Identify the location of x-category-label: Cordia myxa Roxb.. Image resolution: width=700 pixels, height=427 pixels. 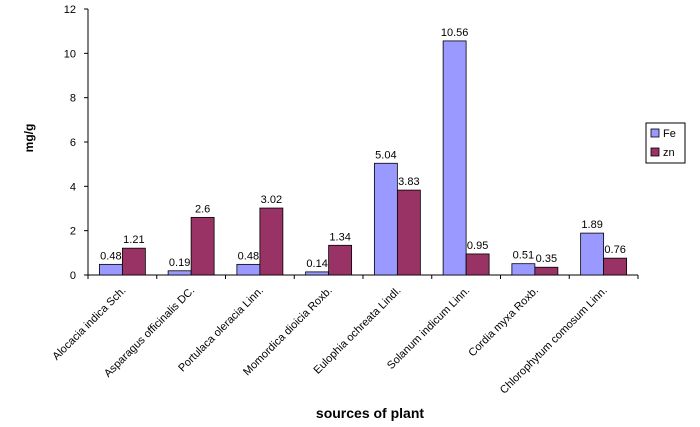
(503, 322).